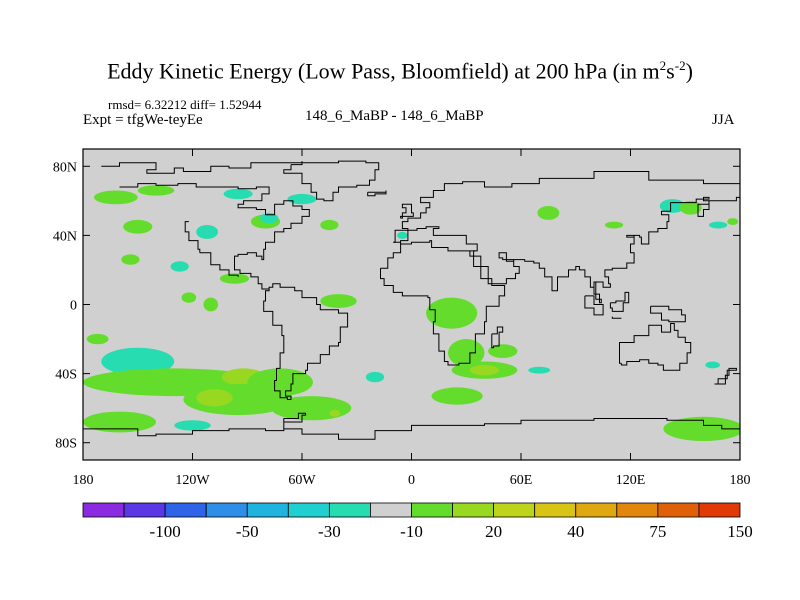  What do you see at coordinates (740, 531) in the screenshot?
I see `colorbar-label: 150` at bounding box center [740, 531].